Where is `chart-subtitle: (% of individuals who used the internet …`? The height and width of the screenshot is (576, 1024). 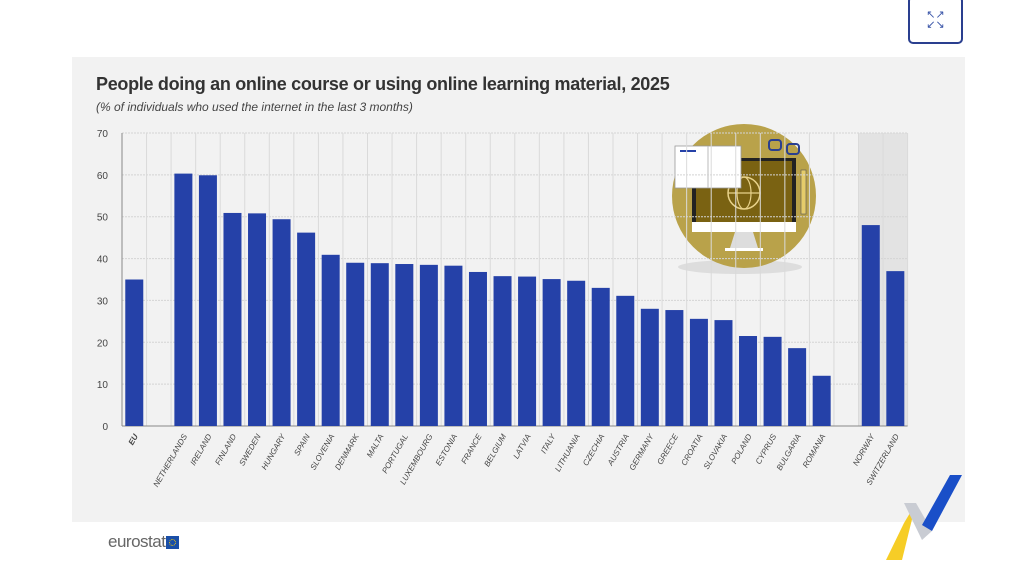 chart-subtitle: (% of individuals who used the internet … is located at coordinates (254, 107).